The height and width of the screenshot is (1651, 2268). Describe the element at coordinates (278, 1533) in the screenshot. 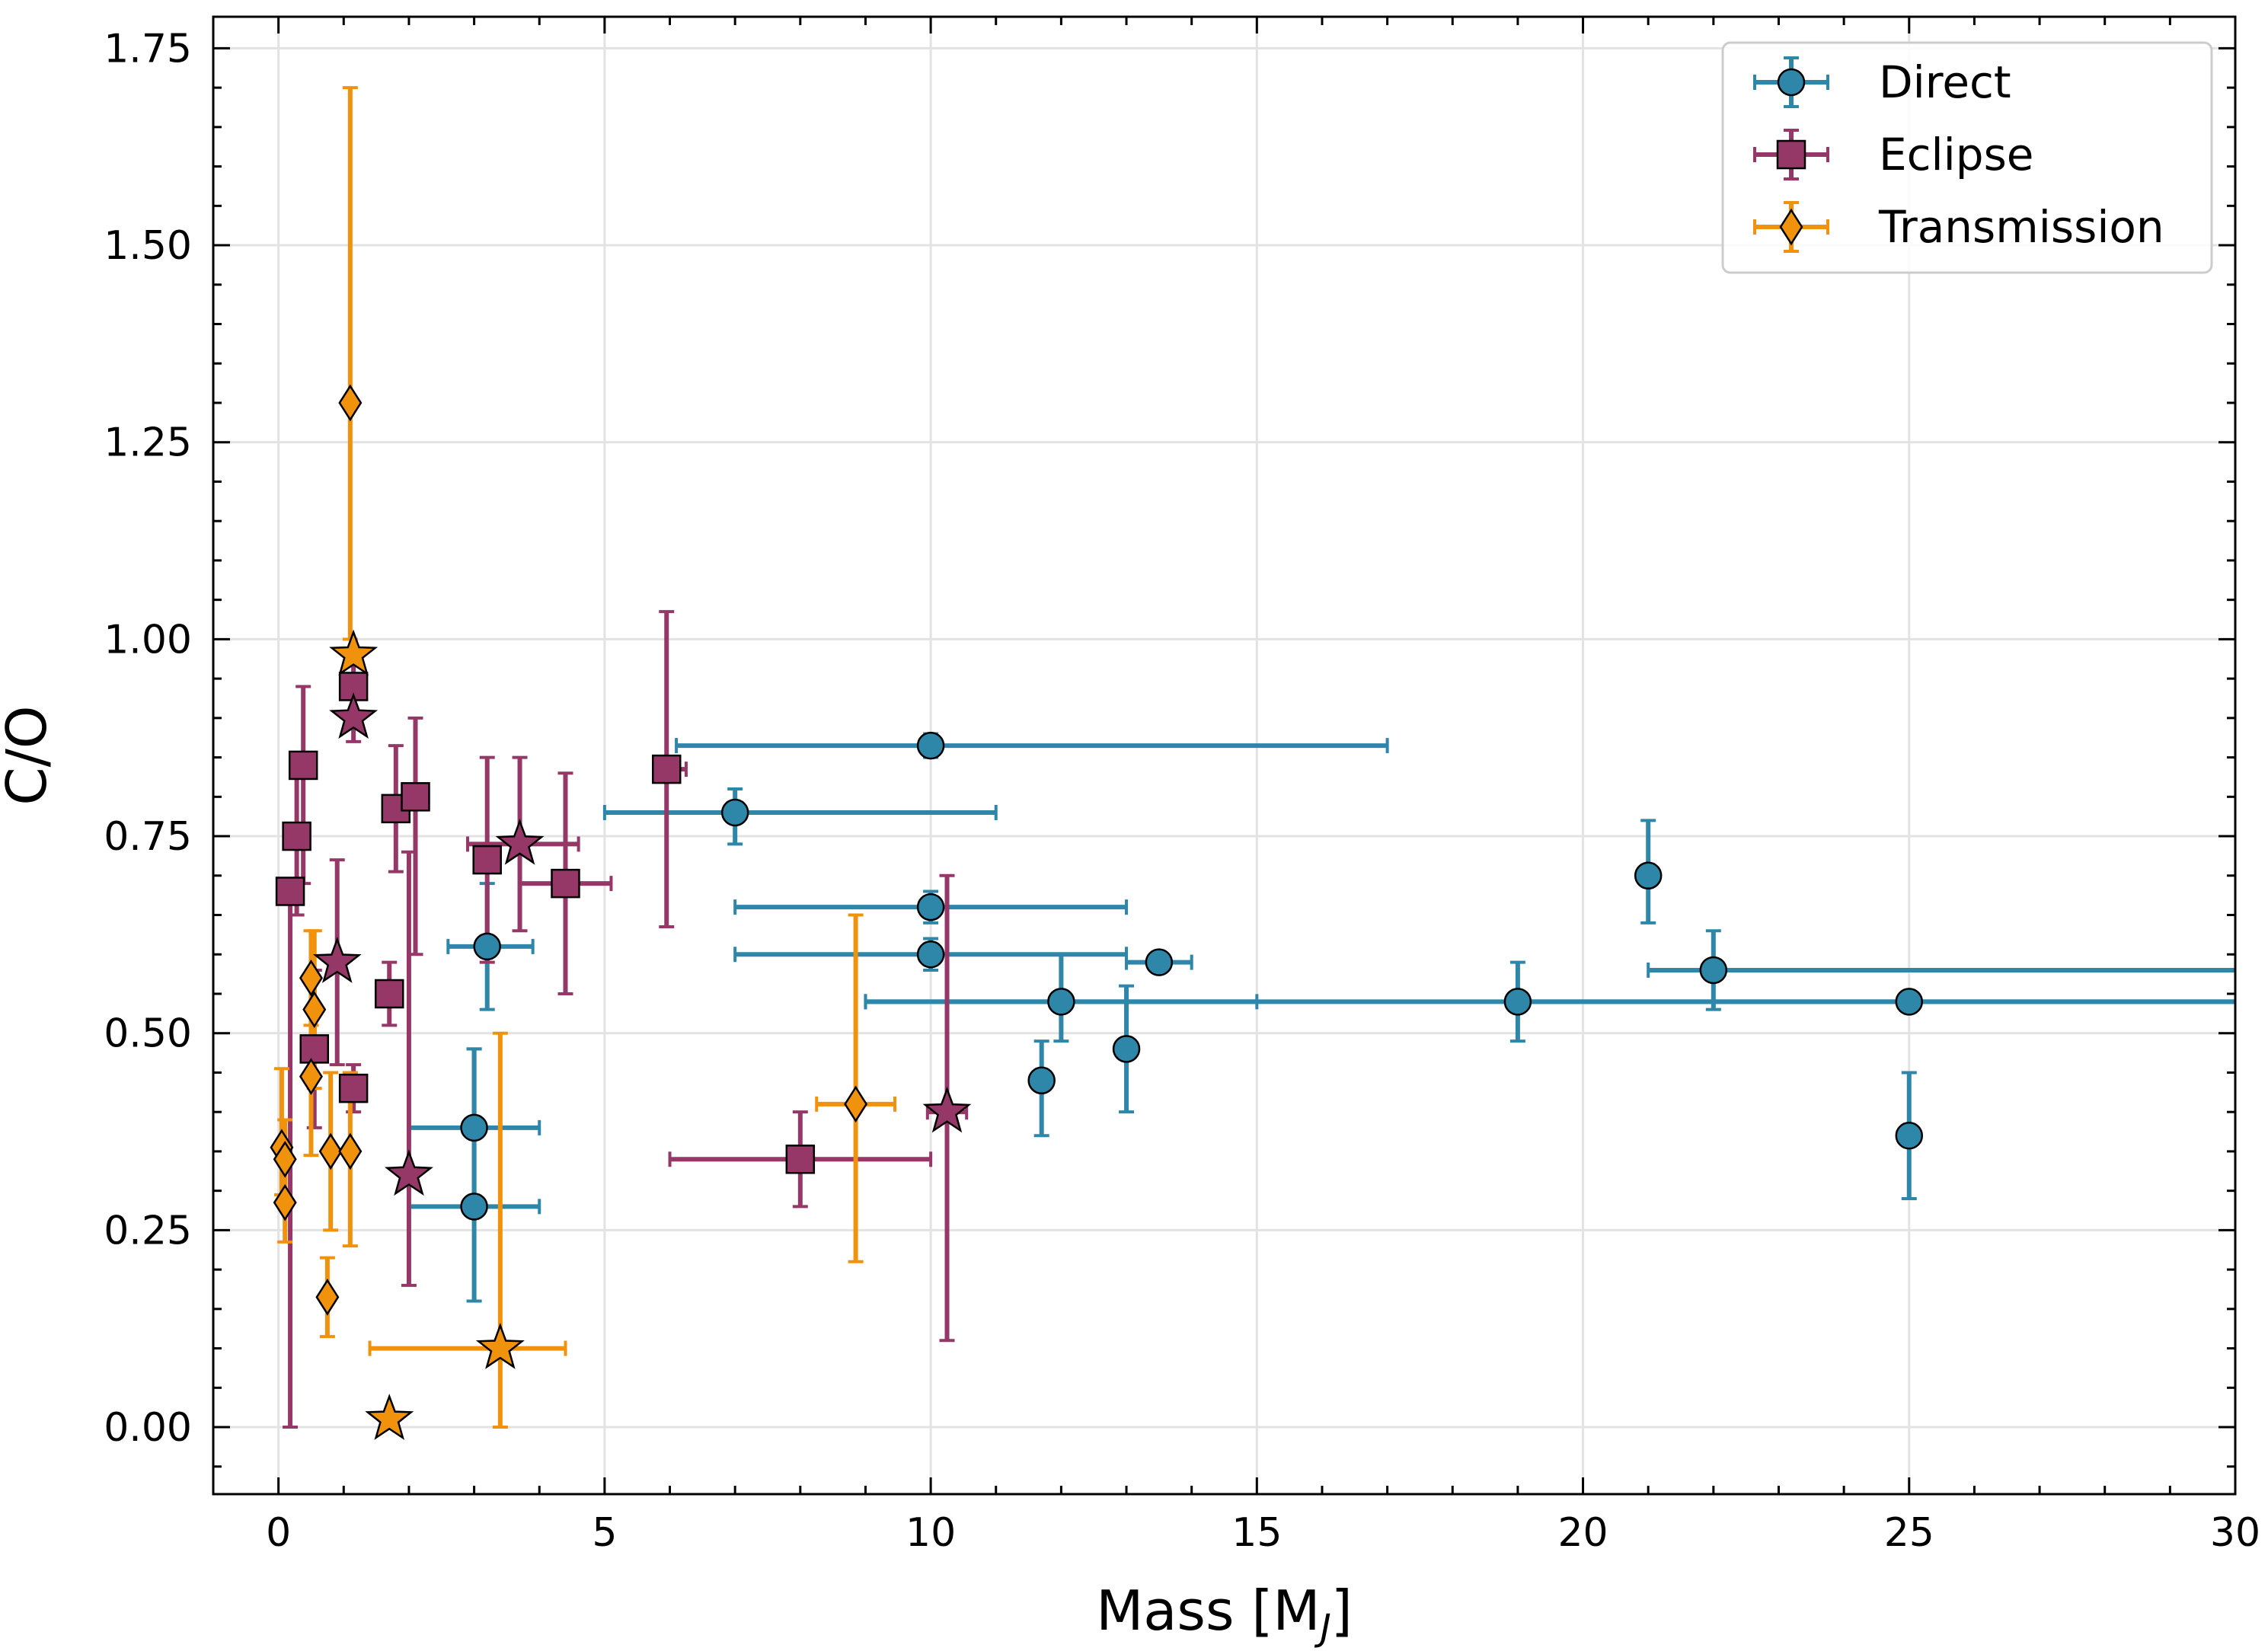

I see `x-tick-label: 0` at that location.